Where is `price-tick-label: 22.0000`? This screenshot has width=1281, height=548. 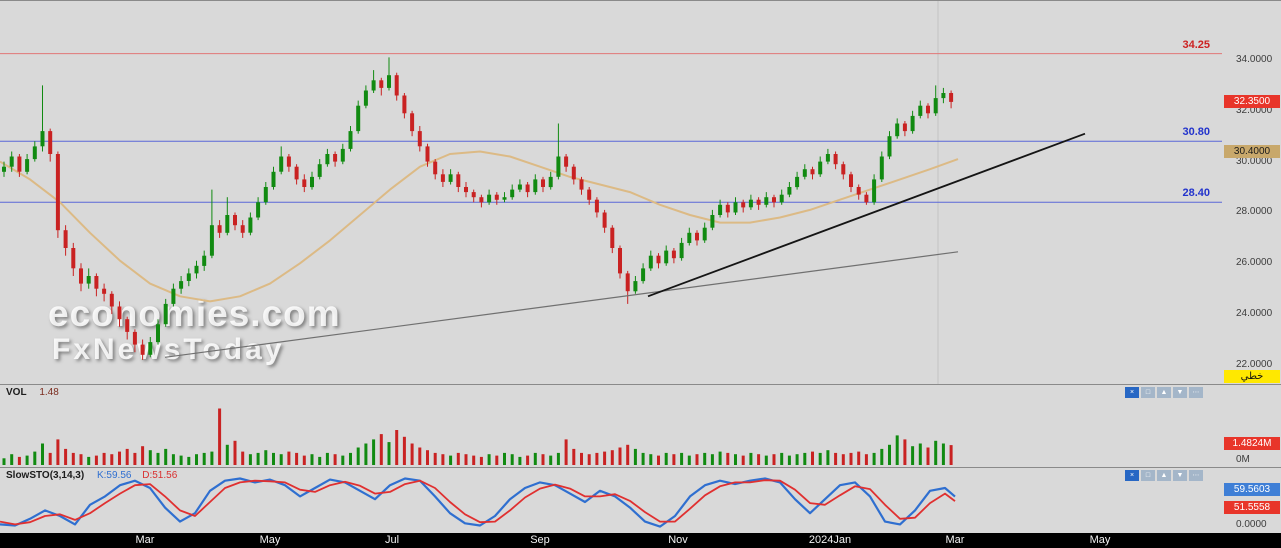 price-tick-label: 22.0000 is located at coordinates (1254, 364).